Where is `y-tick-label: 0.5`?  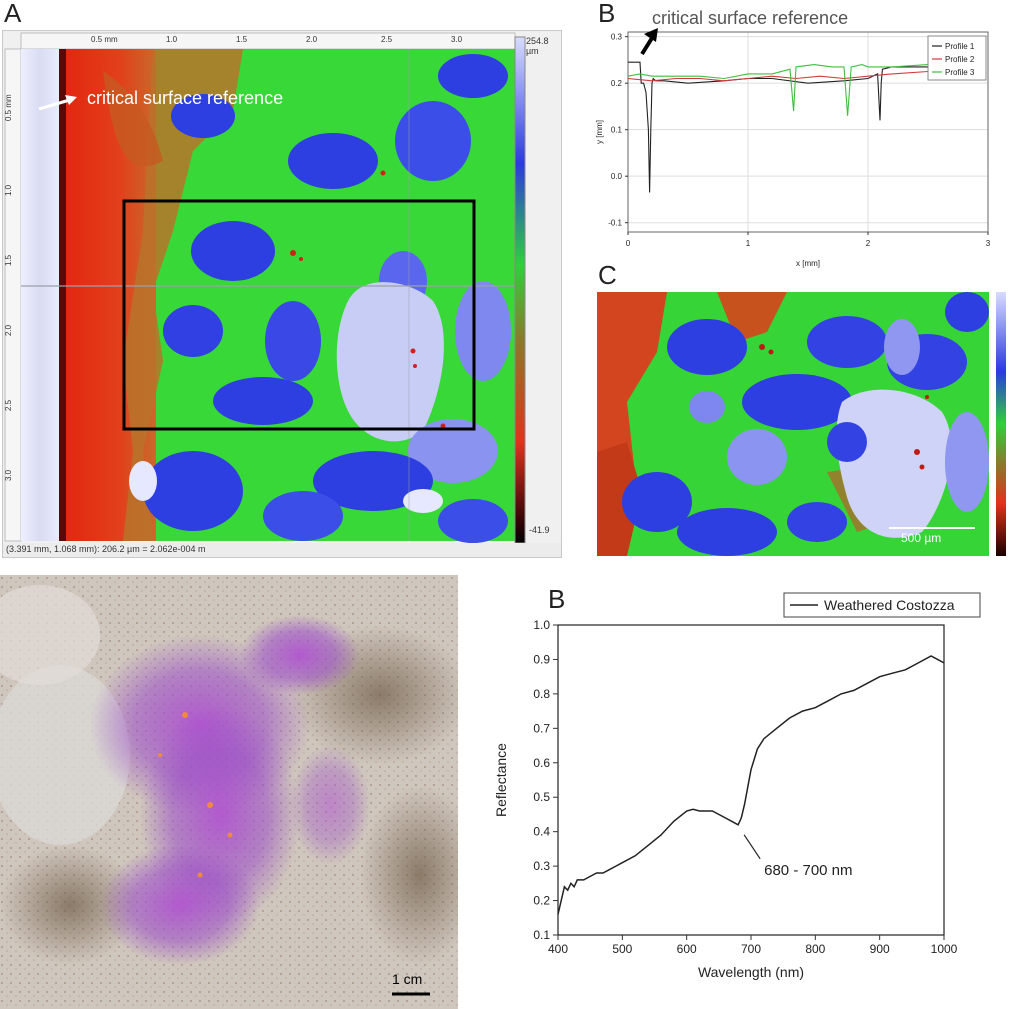 y-tick-label: 0.5 is located at coordinates (541, 797).